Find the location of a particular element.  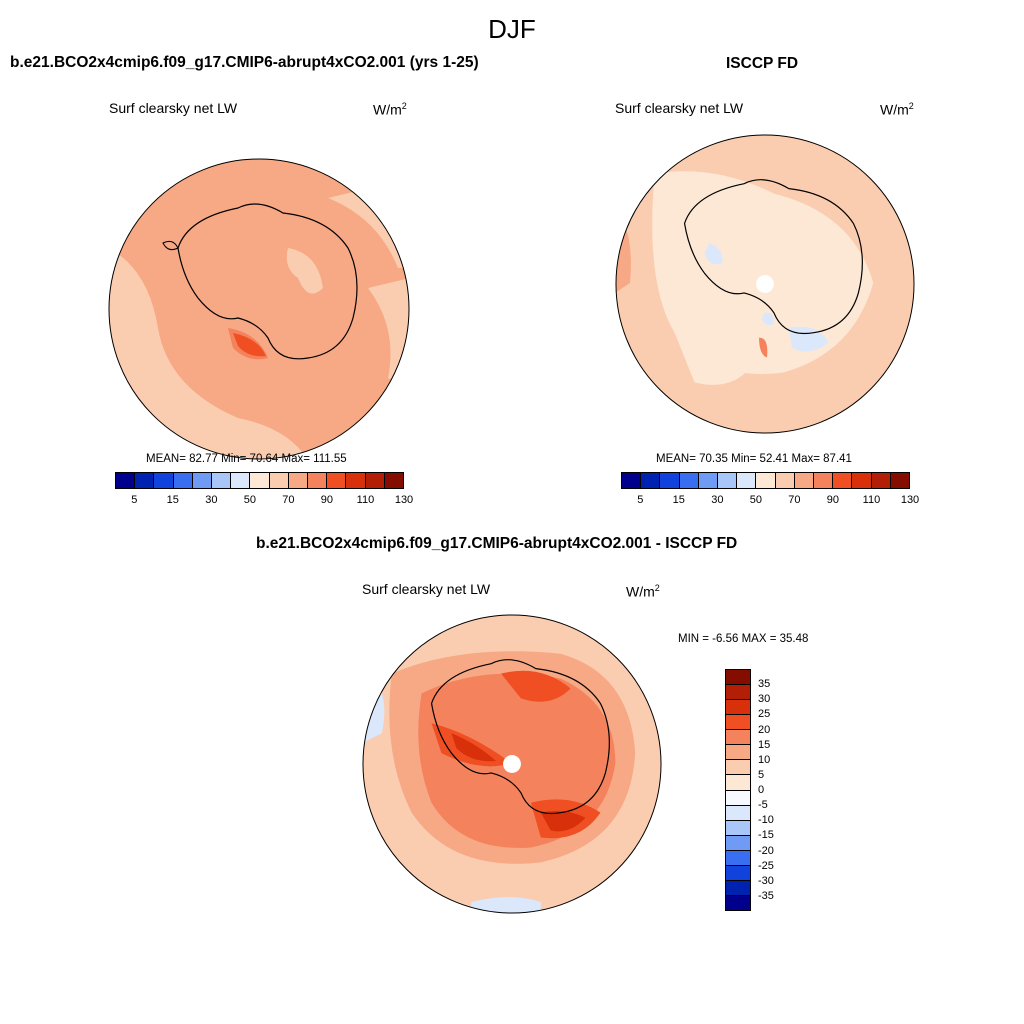

colorbar-tick-label: 130 is located at coordinates (910, 500).